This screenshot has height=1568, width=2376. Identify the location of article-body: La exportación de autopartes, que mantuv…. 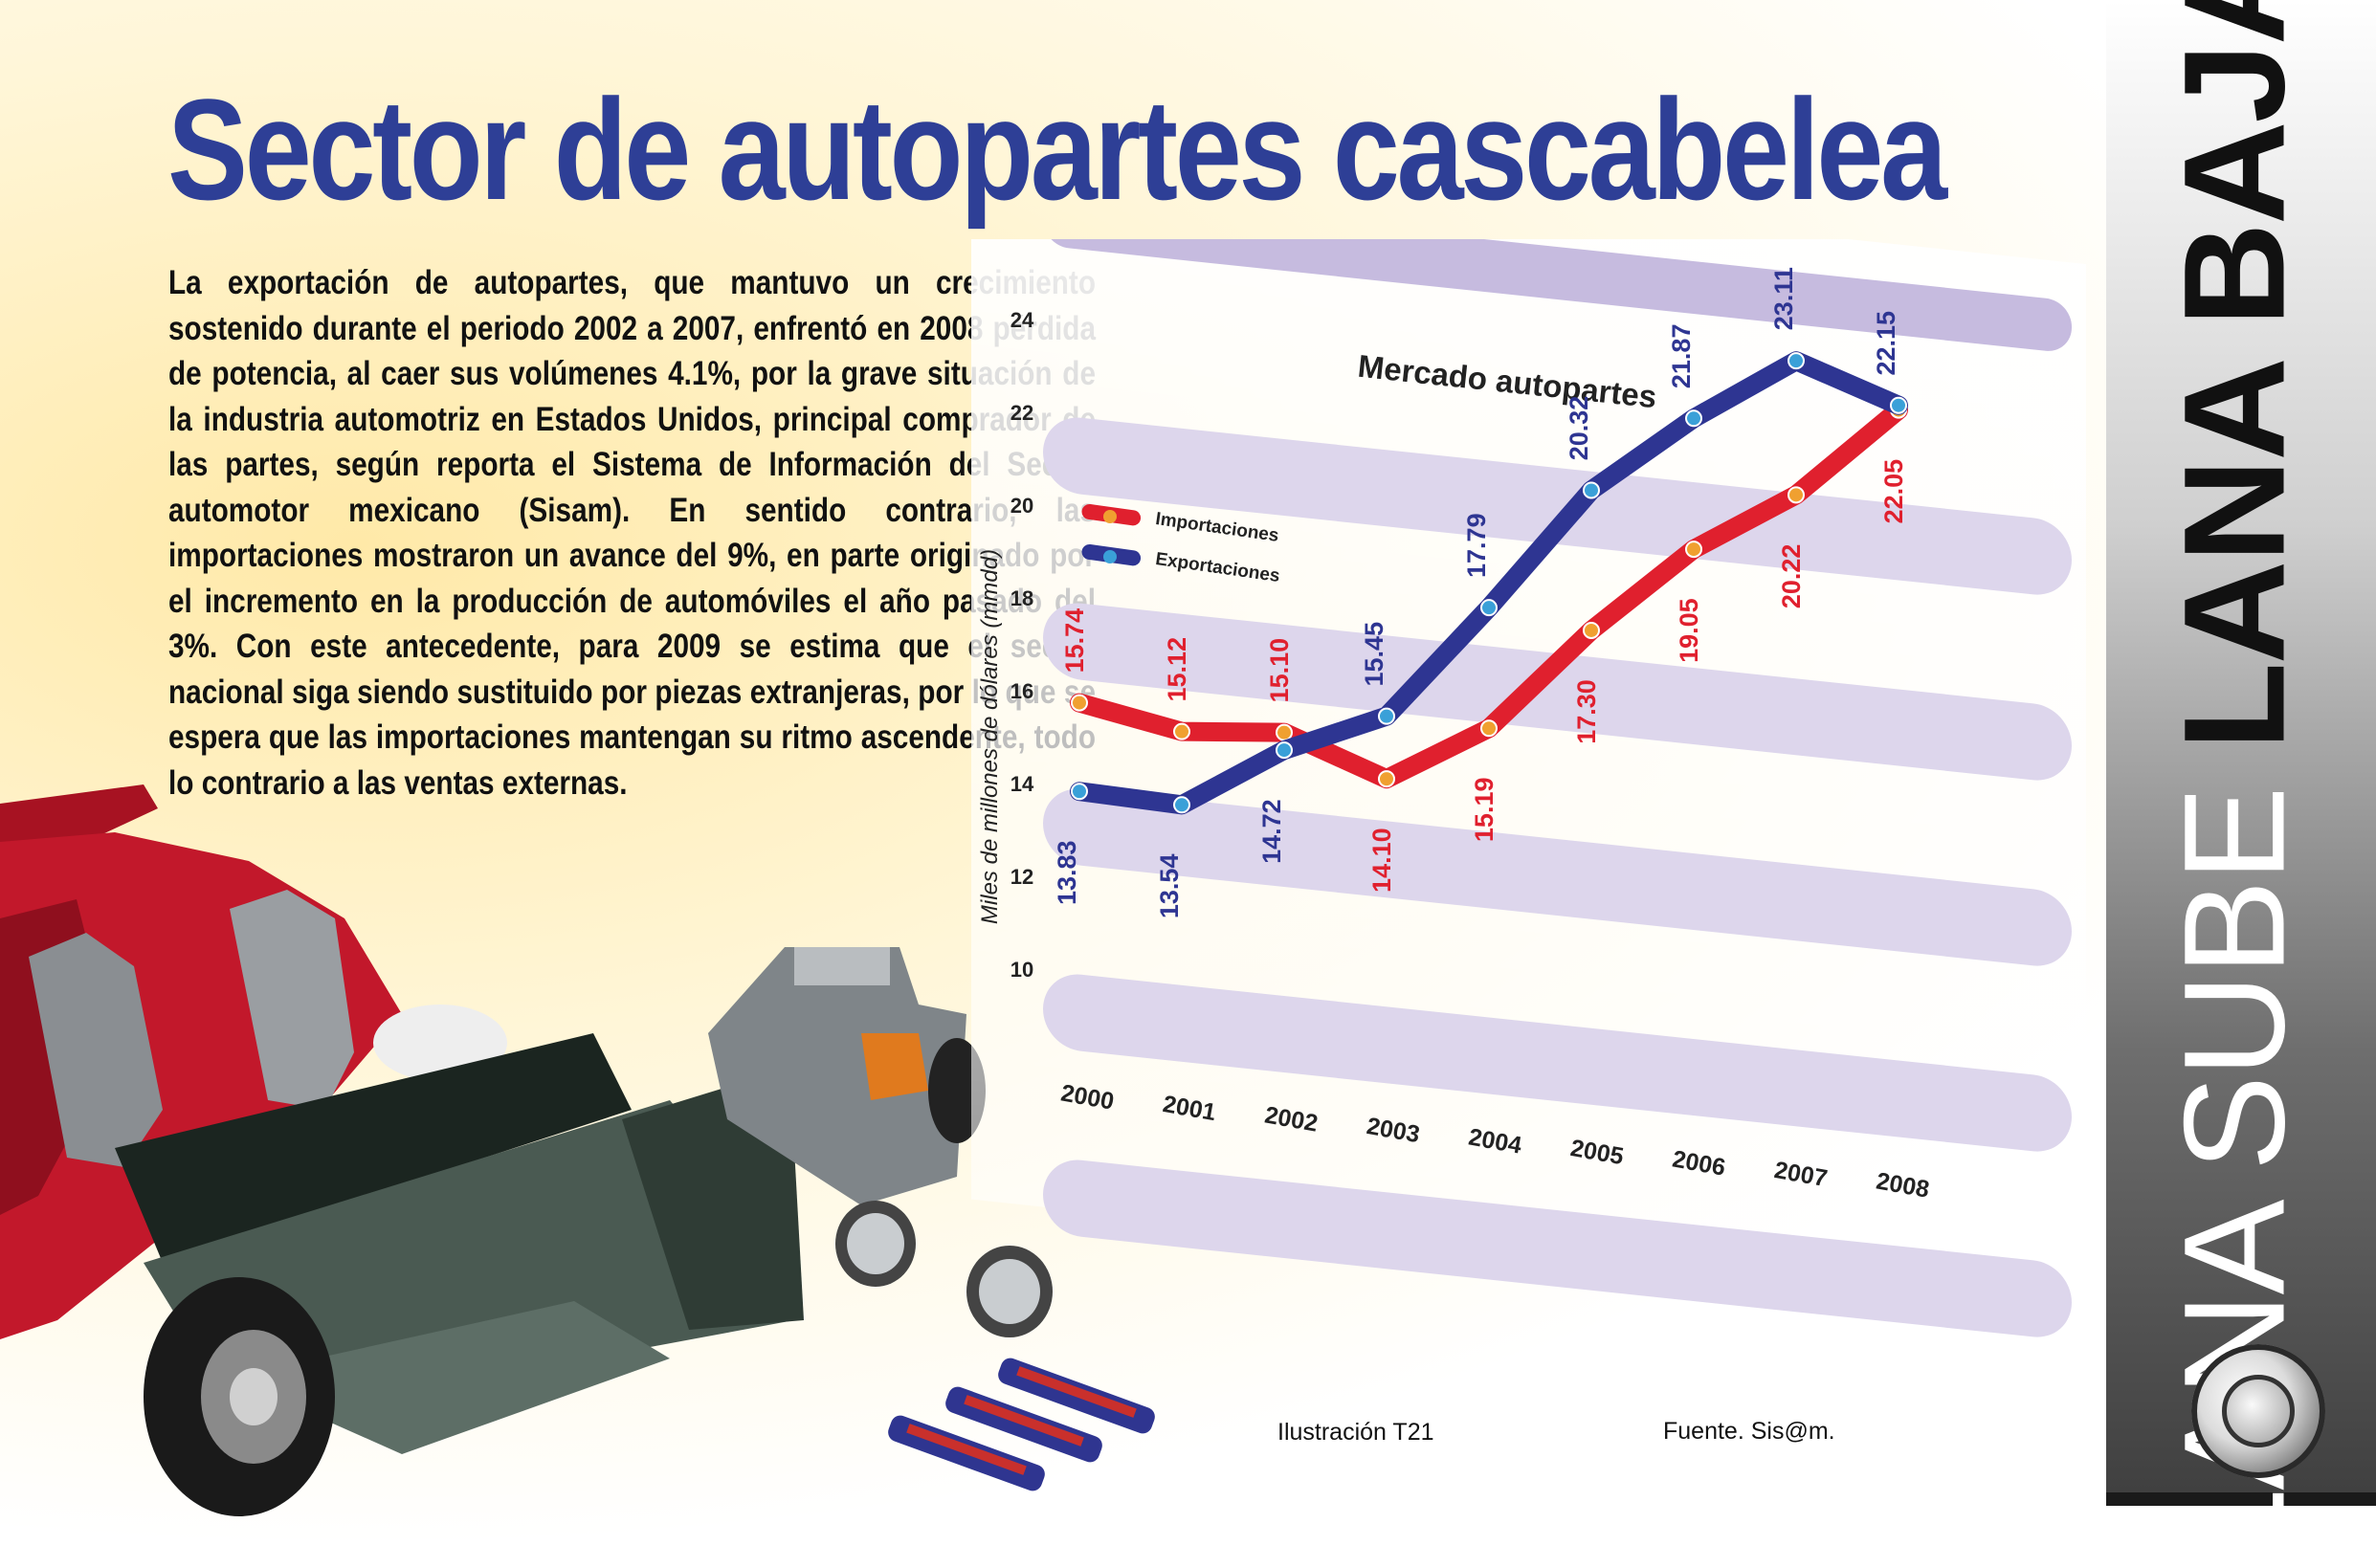
(632, 533).